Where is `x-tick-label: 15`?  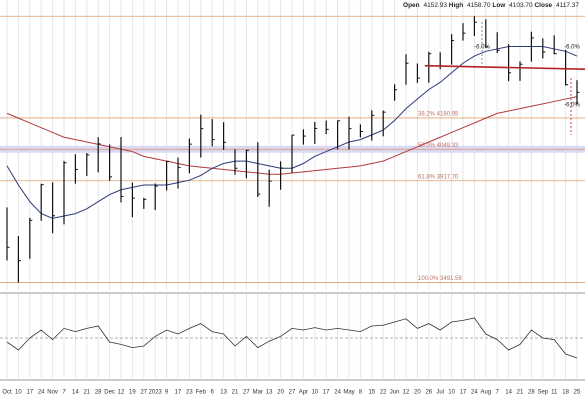
x-tick-label: 15 is located at coordinates (371, 393).